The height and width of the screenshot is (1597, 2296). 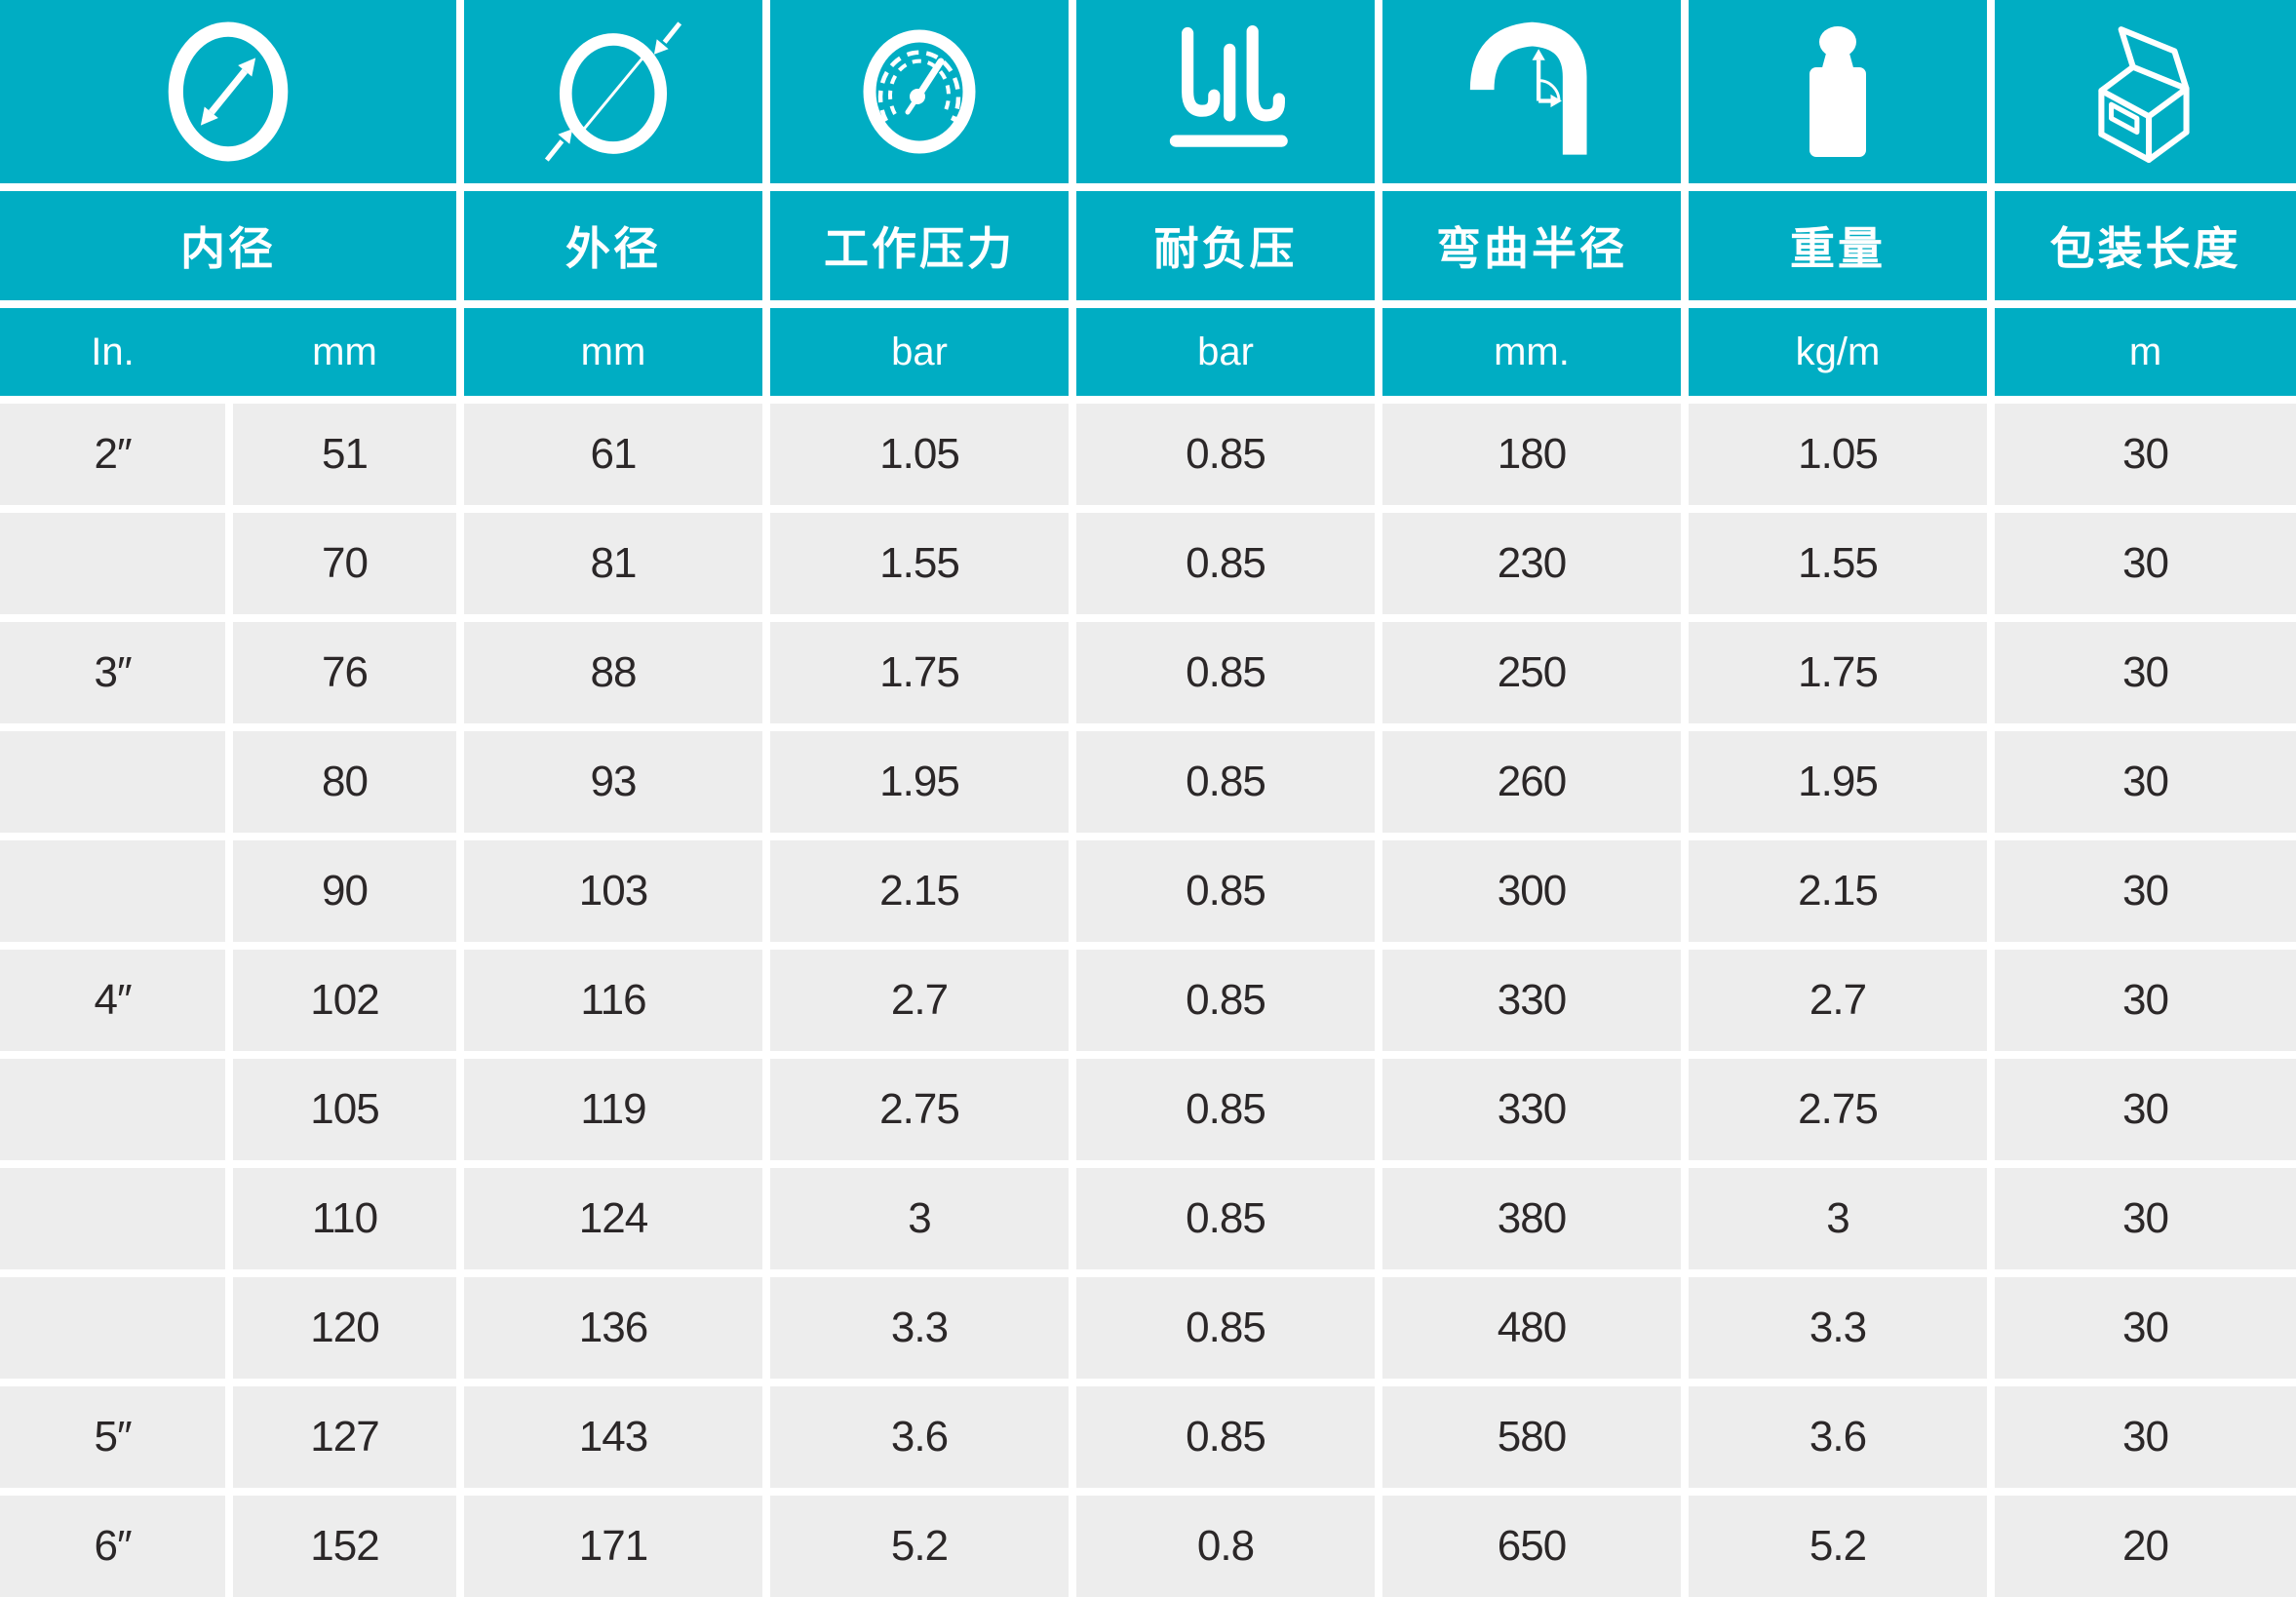 What do you see at coordinates (345, 1001) in the screenshot?
I see `table-cell: 102` at bounding box center [345, 1001].